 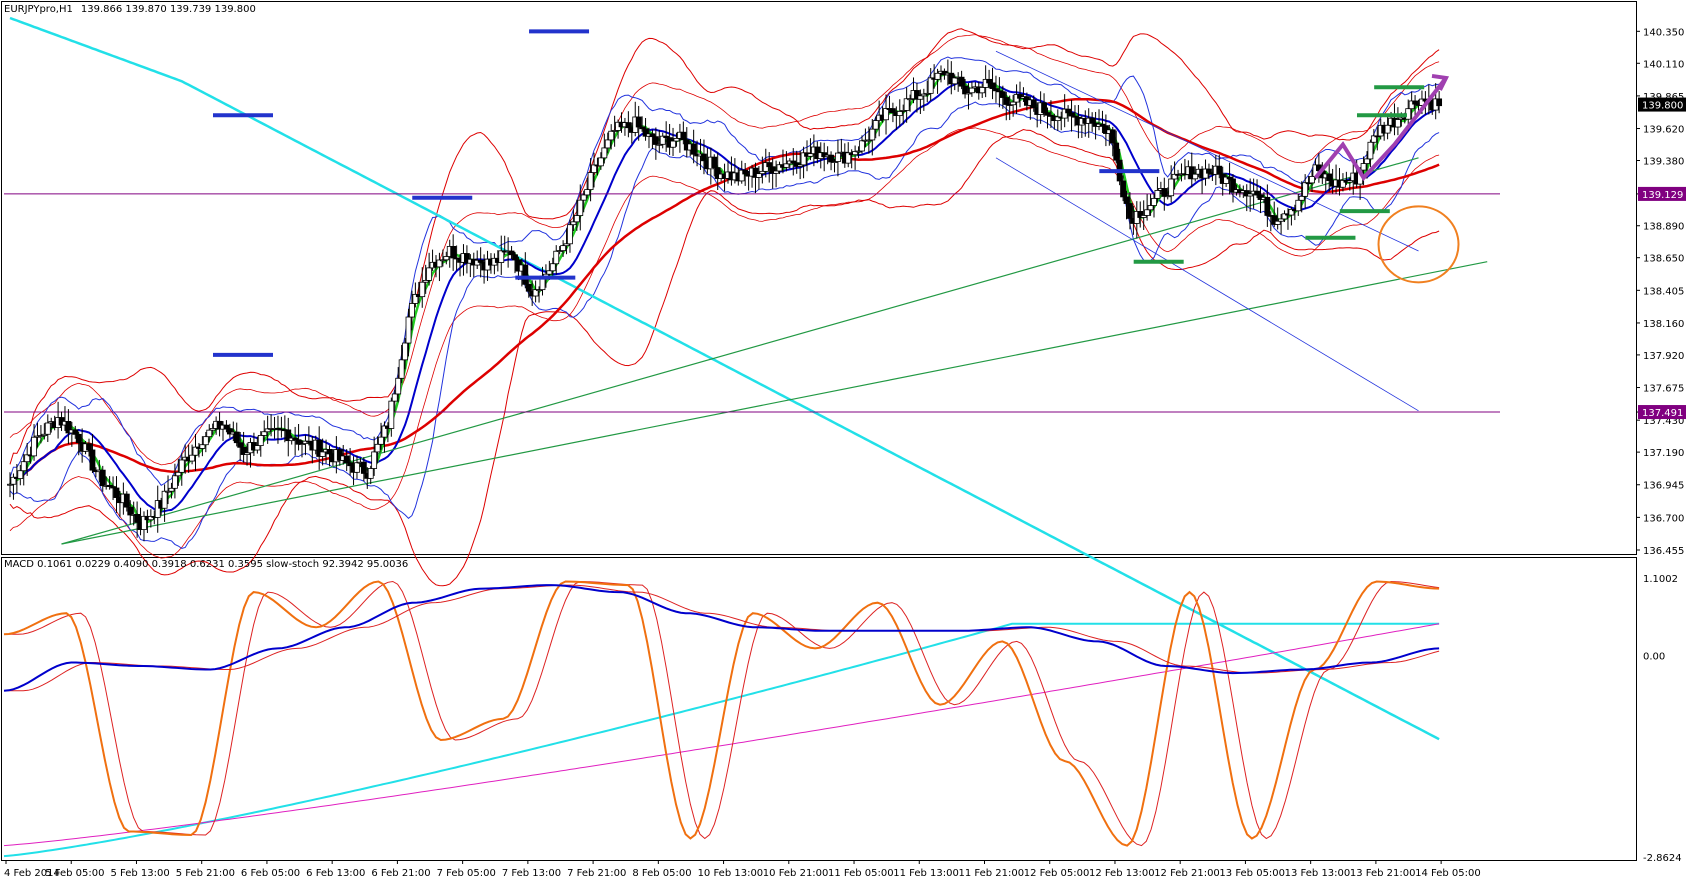 I want to click on projection-arrow, so click(x=1380, y=129).